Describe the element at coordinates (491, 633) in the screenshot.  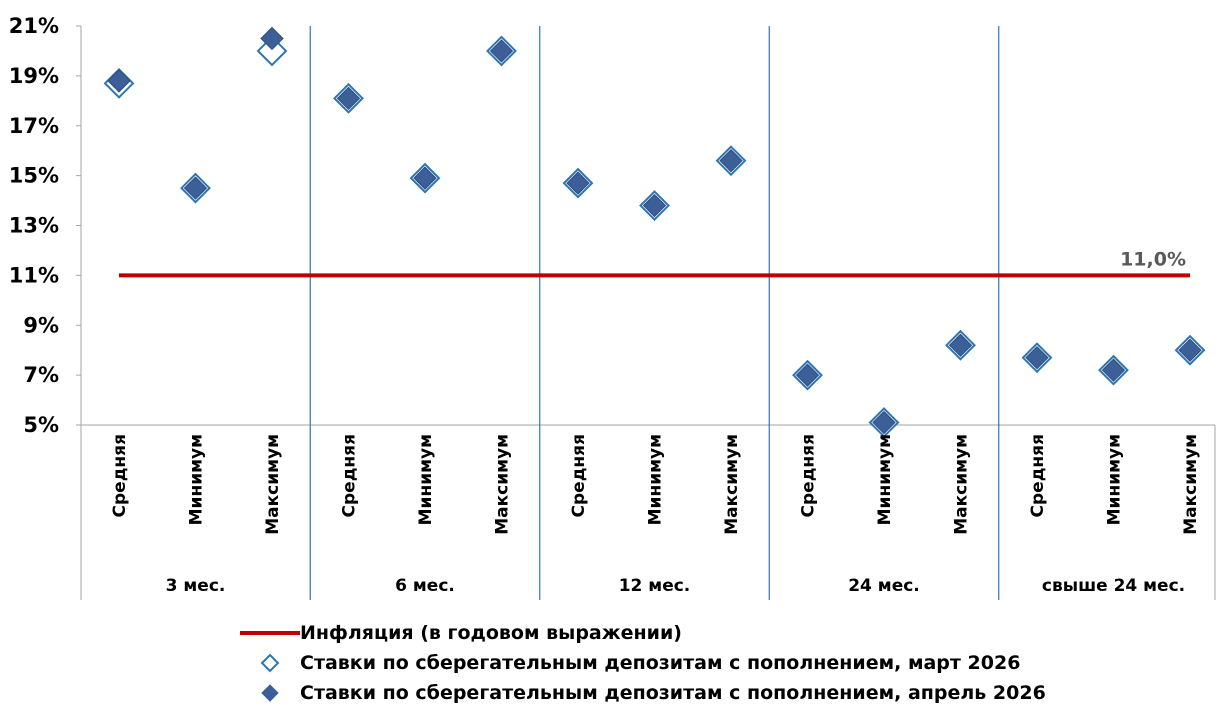
I see `legend-label-inflation: Инфляция (в годовом выражении)` at that location.